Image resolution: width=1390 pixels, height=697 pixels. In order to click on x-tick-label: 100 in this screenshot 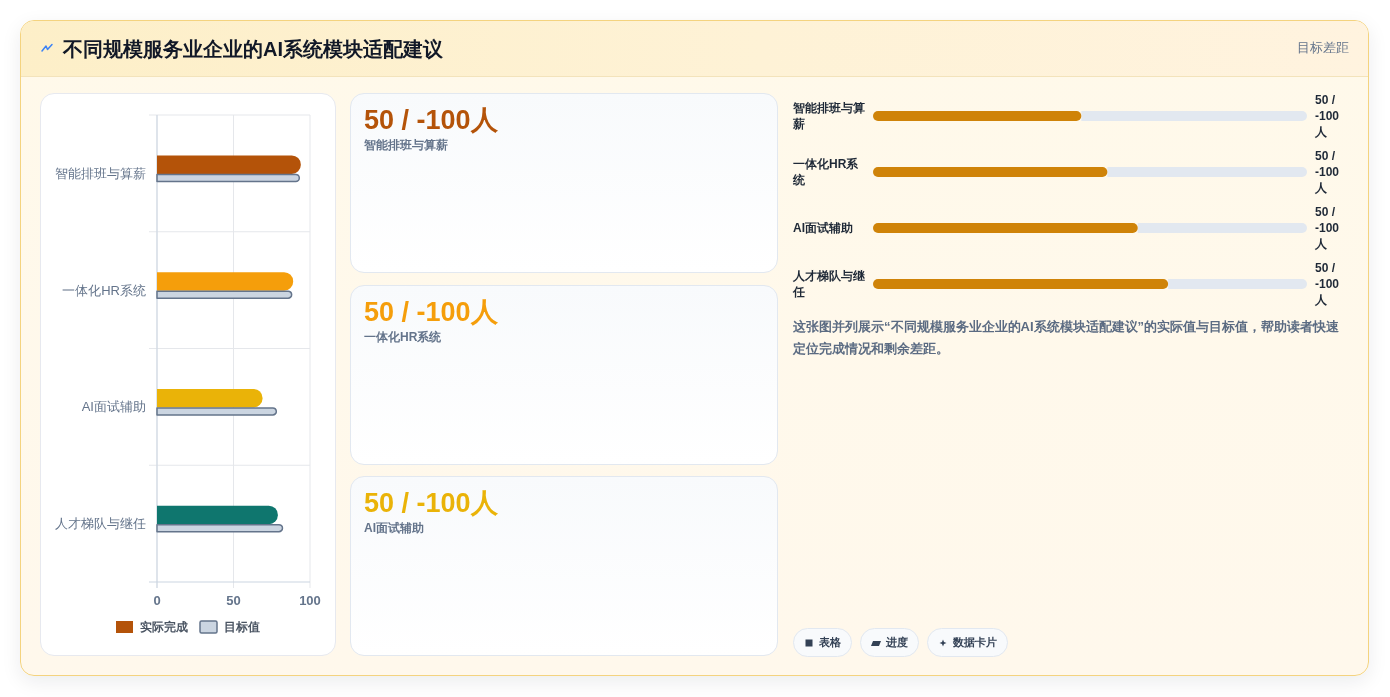, I will do `click(310, 600)`.